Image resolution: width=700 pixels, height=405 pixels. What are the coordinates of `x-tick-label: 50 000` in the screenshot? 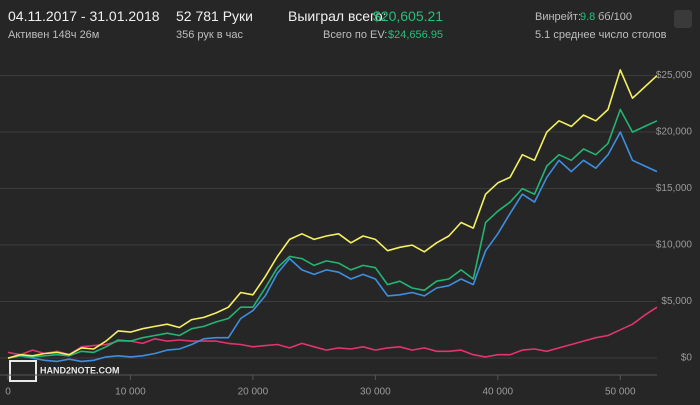 It's located at (620, 392).